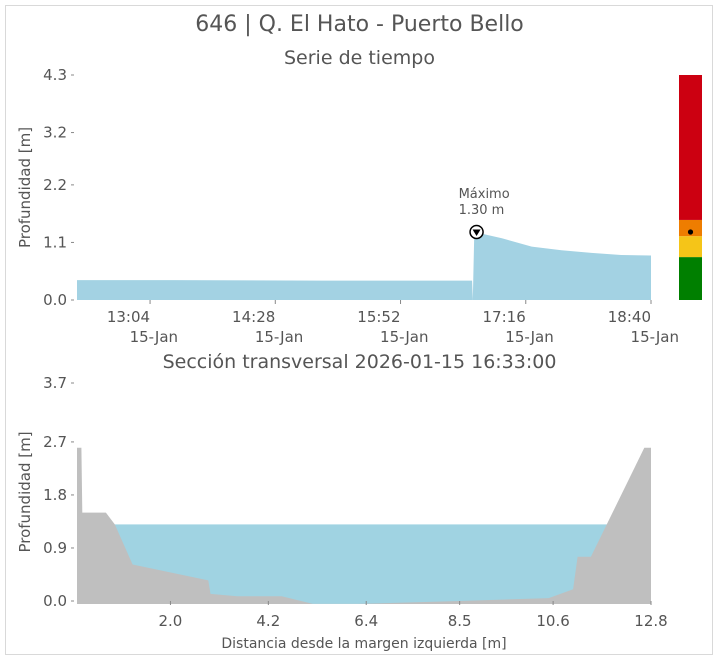 This screenshot has height=661, width=719. What do you see at coordinates (359, 58) in the screenshot?
I see `timeseries-subtitle: Serie de tiempo` at bounding box center [359, 58].